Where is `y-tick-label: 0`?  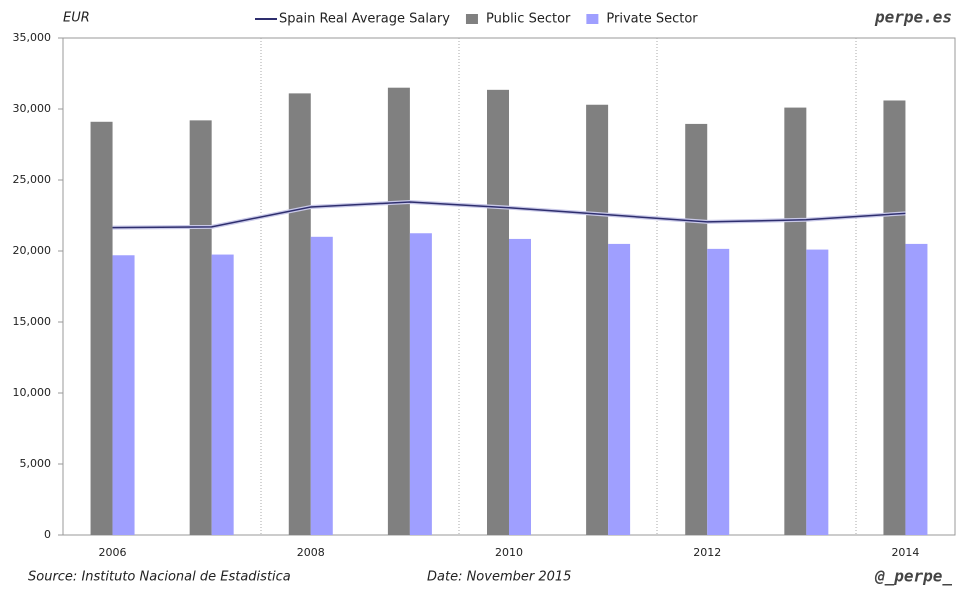
y-tick-label: 0 is located at coordinates (47, 534).